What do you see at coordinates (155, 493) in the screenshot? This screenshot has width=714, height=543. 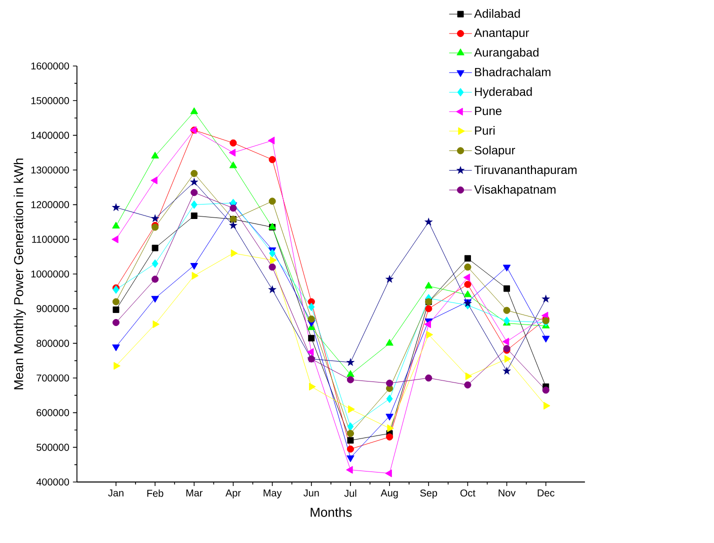 I see `x-tick-label: Feb` at bounding box center [155, 493].